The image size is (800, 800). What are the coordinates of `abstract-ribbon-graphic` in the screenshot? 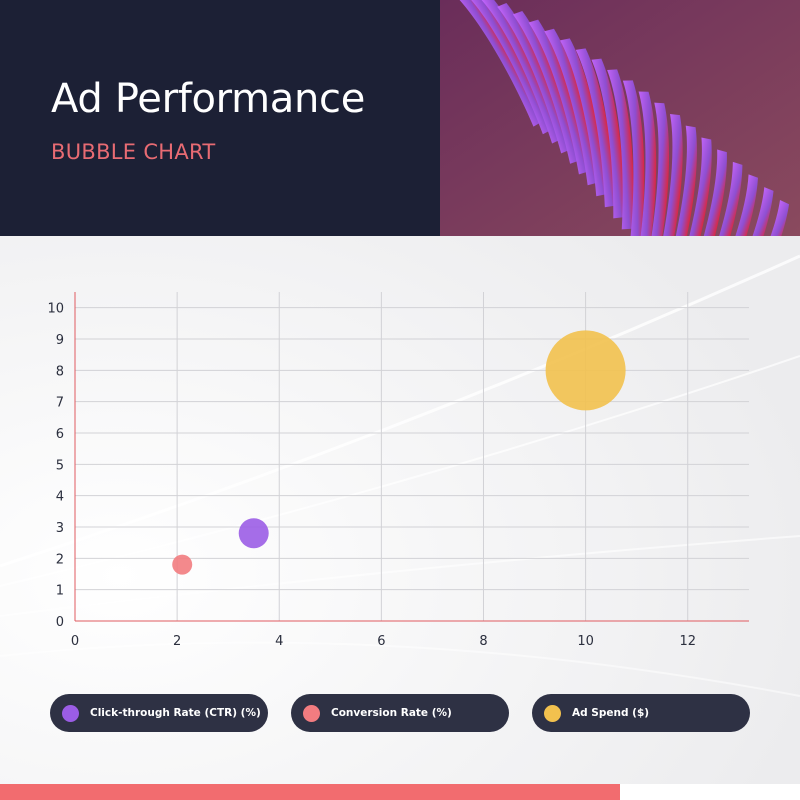 It's located at (620, 118).